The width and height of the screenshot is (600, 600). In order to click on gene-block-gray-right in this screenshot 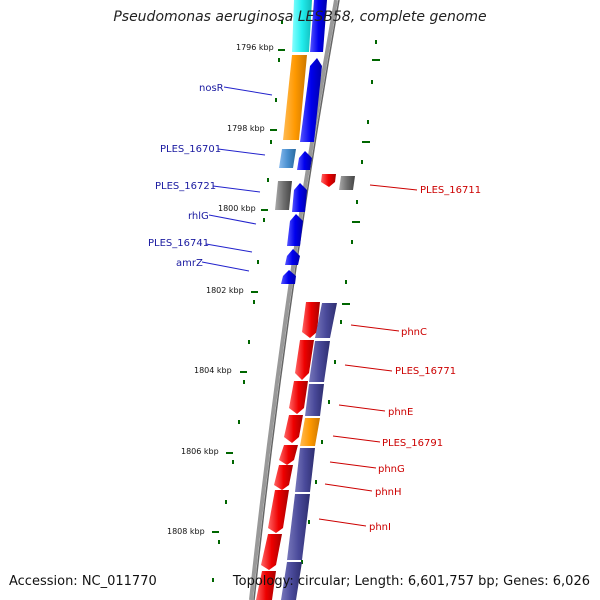, I will do `click(347, 183)`.